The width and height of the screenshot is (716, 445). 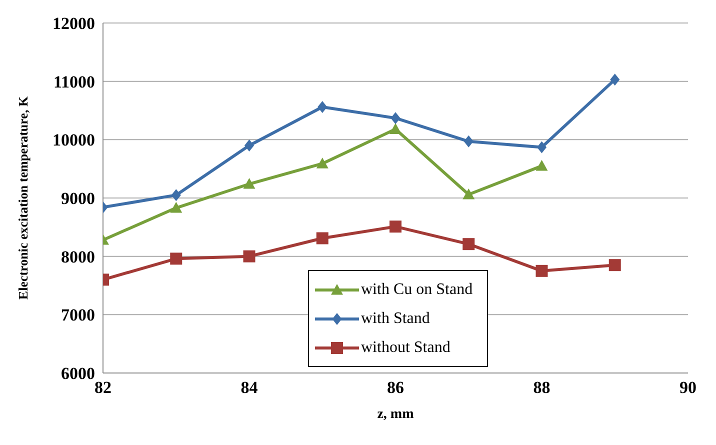 What do you see at coordinates (78, 198) in the screenshot?
I see `y-tick-label: 9000` at bounding box center [78, 198].